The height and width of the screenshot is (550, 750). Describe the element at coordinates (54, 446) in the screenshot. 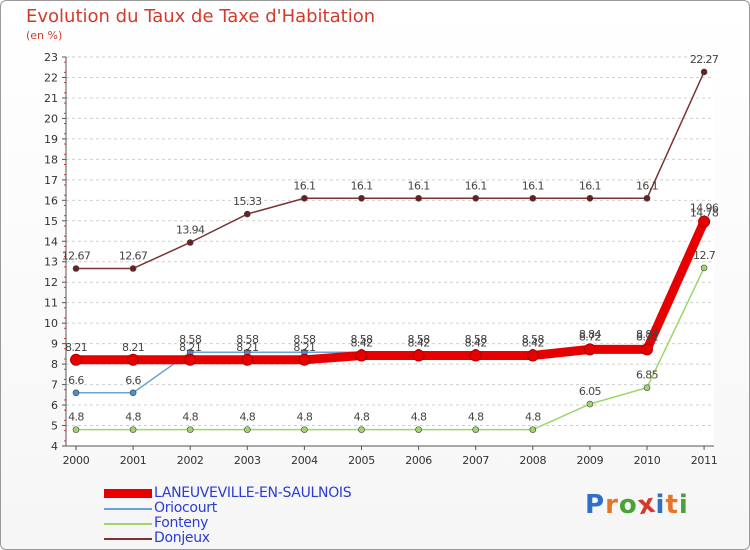

I see `y-tick-label-4: 4` at that location.